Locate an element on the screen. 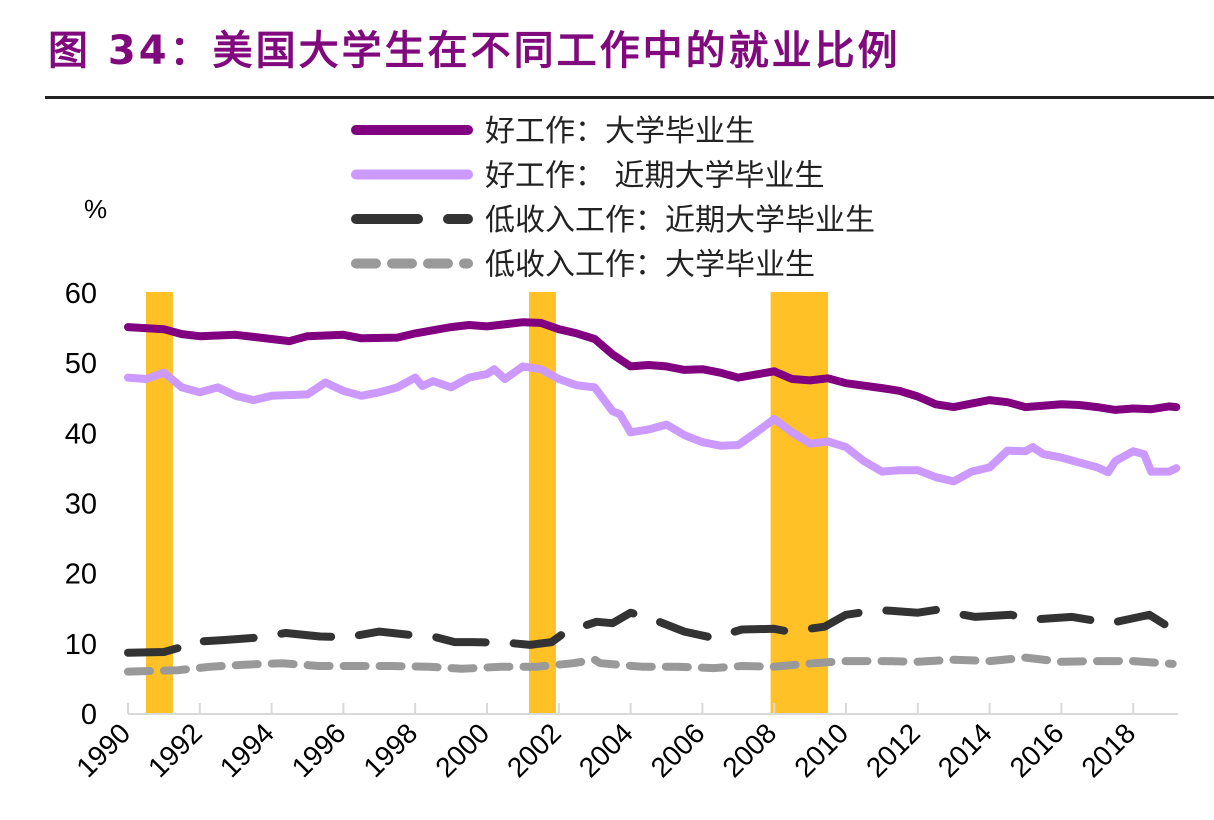  legend-label: 低收入工作：大学毕业生 is located at coordinates (650, 265).